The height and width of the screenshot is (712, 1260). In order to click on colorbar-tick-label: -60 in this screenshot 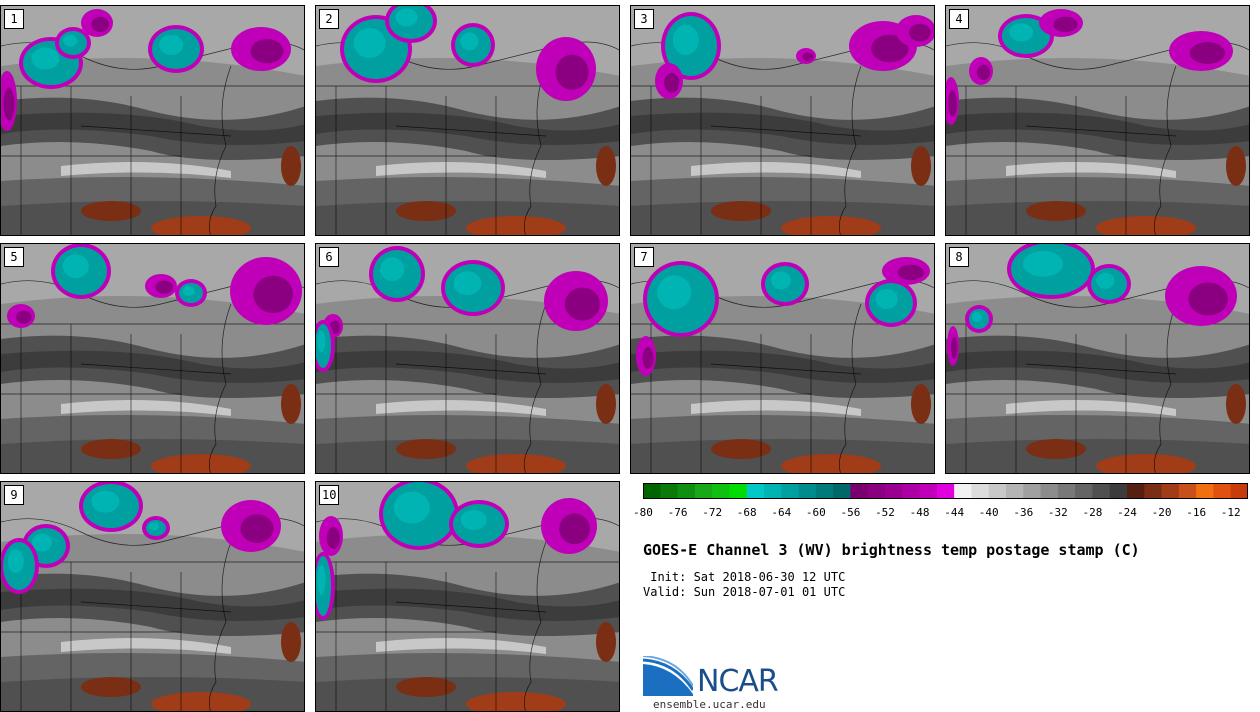, I will do `click(815, 512)`.